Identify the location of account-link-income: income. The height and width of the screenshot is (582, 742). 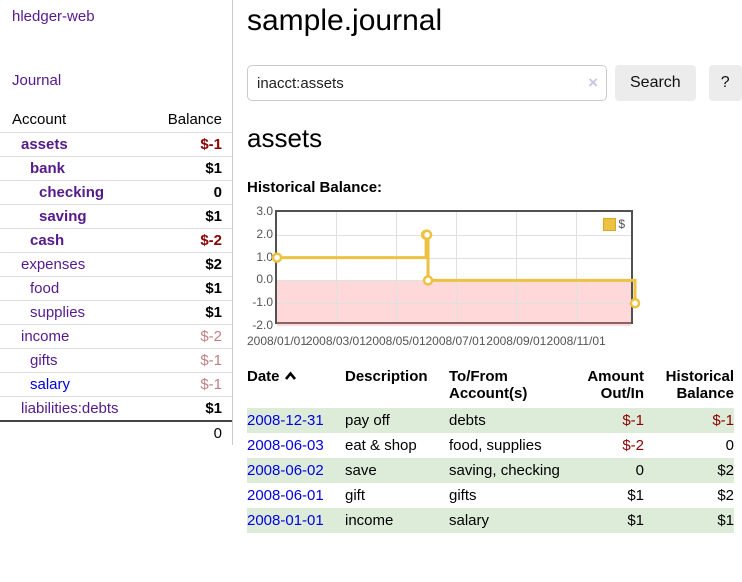
(45, 336).